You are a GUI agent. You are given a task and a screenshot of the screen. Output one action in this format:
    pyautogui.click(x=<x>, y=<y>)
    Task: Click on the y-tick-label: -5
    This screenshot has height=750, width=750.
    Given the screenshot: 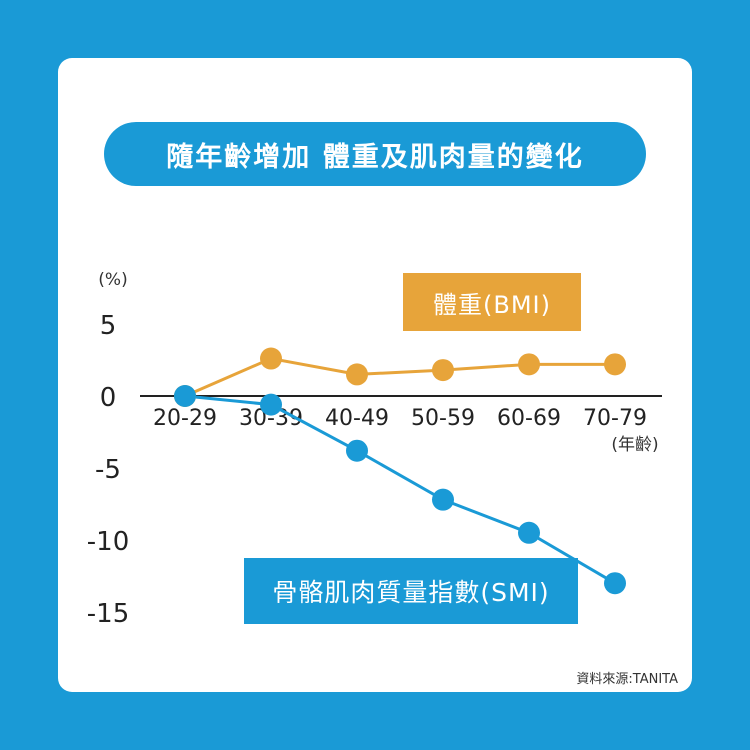 What is the action you would take?
    pyautogui.click(x=108, y=470)
    